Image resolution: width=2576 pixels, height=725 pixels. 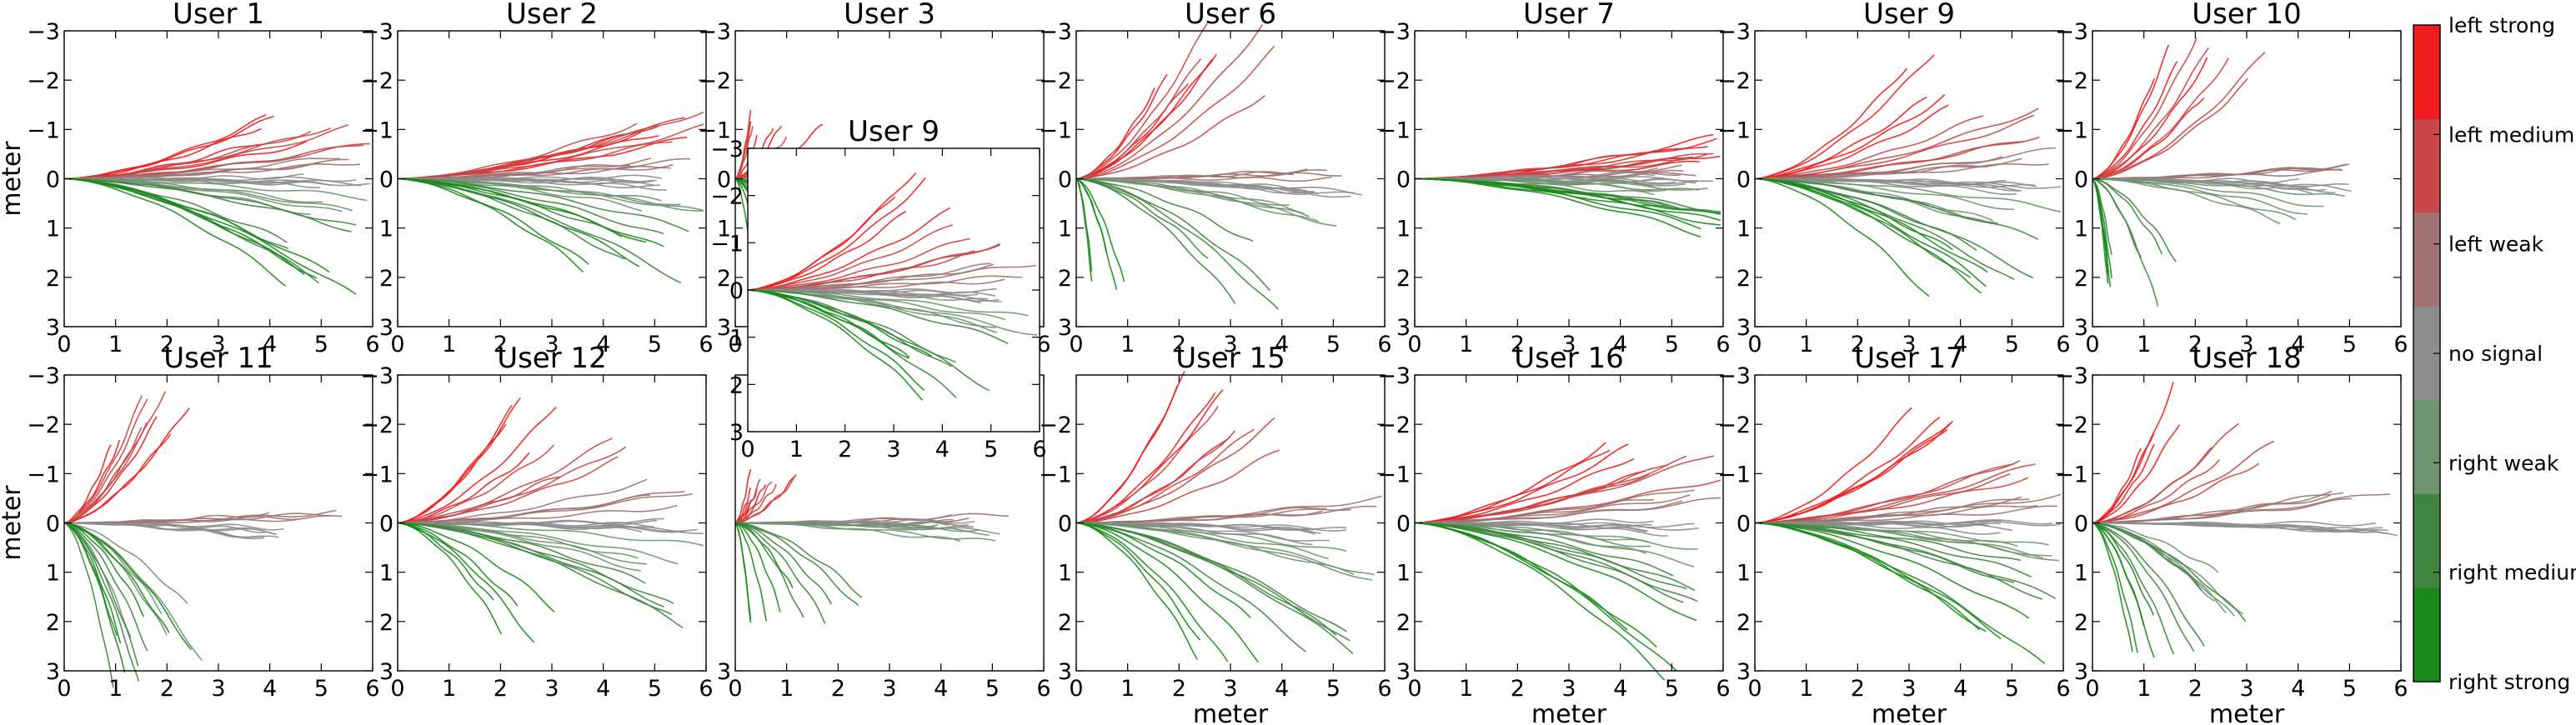 What do you see at coordinates (1230, 15) in the screenshot?
I see `panel-title: User 6` at bounding box center [1230, 15].